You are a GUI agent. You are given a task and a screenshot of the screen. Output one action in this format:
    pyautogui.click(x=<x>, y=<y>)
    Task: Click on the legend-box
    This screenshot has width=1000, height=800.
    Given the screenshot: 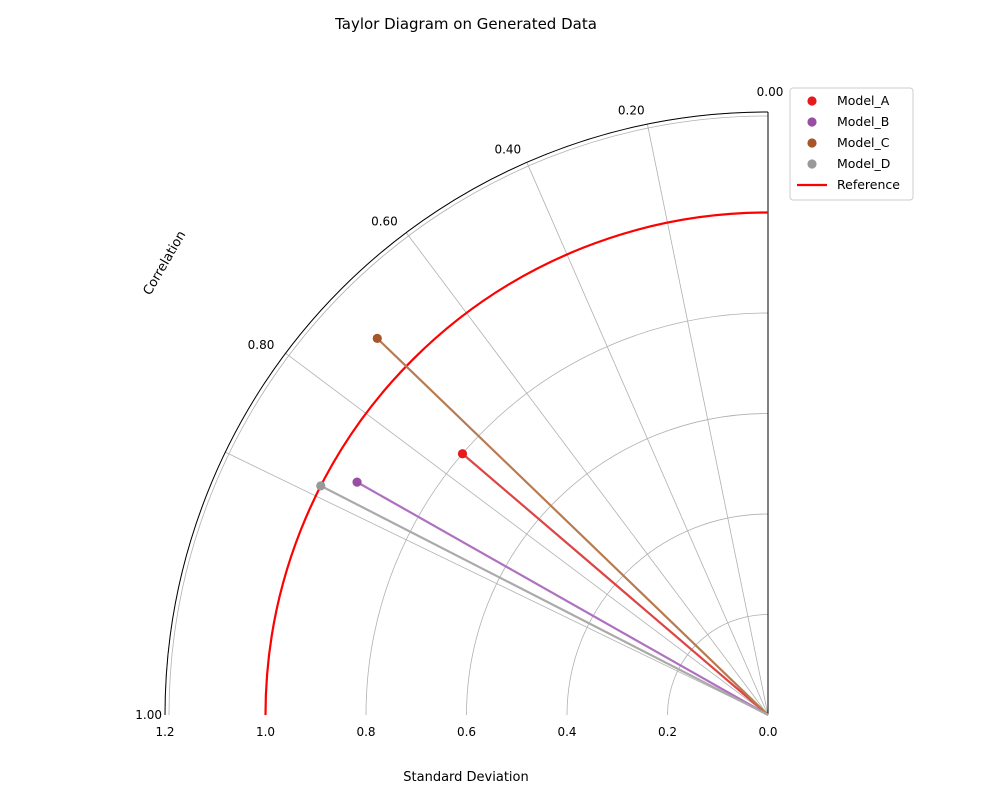 What is the action you would take?
    pyautogui.click(x=851, y=144)
    